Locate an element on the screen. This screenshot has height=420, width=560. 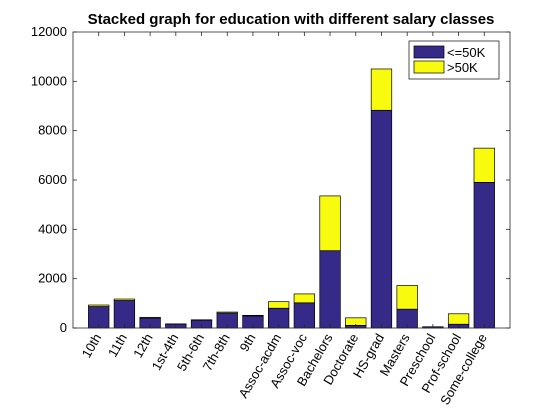
y-tick-label: 8000 is located at coordinates (52, 130).